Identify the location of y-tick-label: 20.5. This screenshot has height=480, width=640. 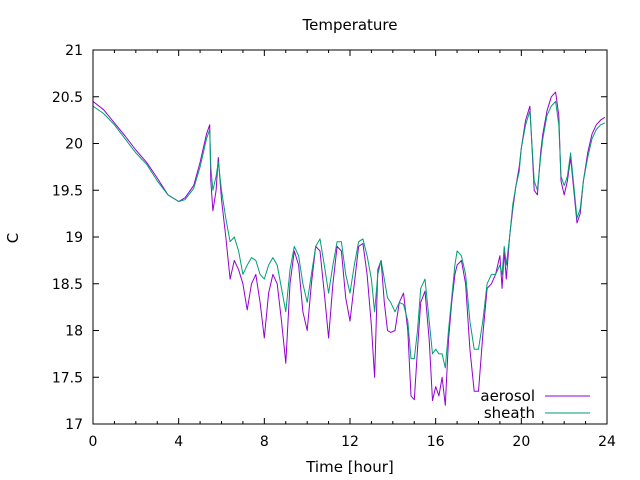
(67, 98).